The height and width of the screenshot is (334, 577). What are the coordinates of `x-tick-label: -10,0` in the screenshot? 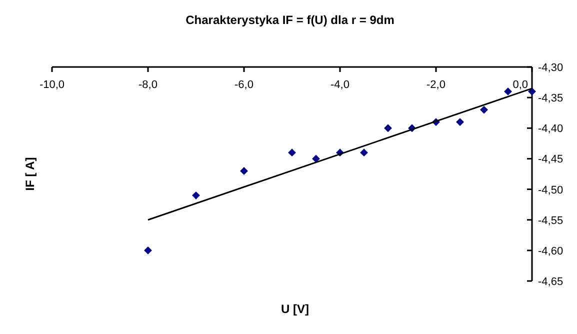 It's located at (52, 85).